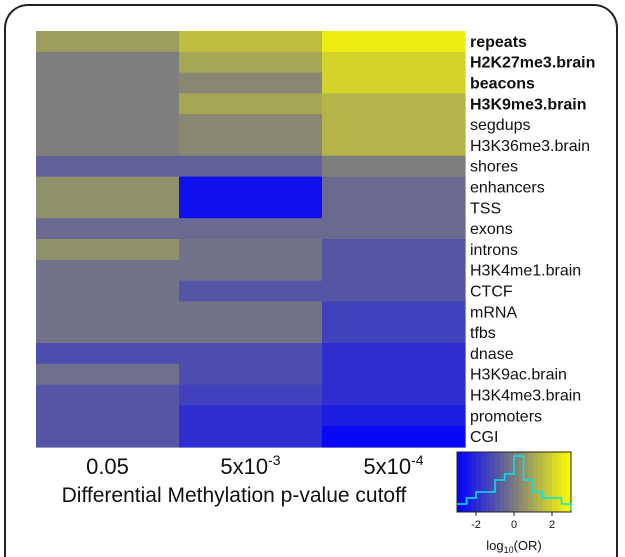 This screenshot has height=557, width=625. Describe the element at coordinates (234, 495) in the screenshot. I see `x-axis-title: Differential Methylation p-value cutoff` at that location.